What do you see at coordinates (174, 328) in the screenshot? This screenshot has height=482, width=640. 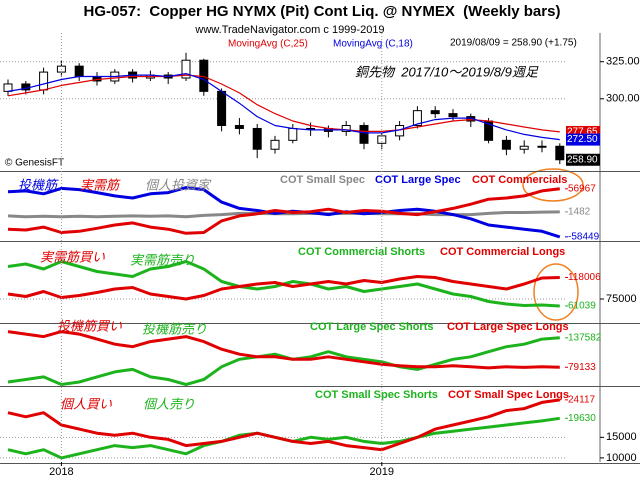 I see `annotation: 投機筋売り` at bounding box center [174, 328].